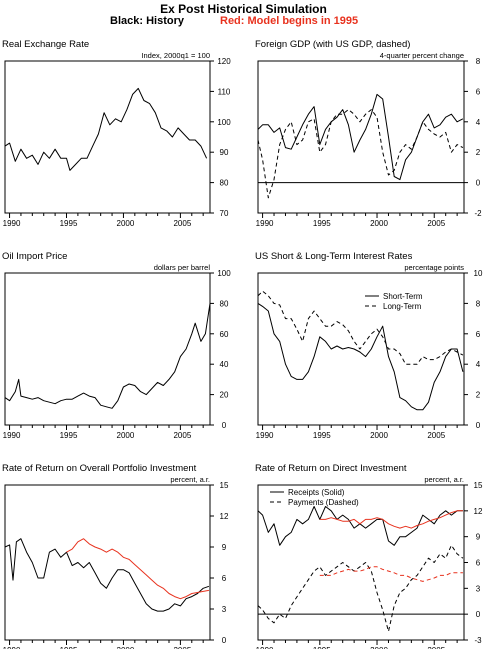 Image resolution: width=487 pixels, height=649 pixels. What do you see at coordinates (403, 296) in the screenshot?
I see `legend-label: Short-Term` at bounding box center [403, 296].